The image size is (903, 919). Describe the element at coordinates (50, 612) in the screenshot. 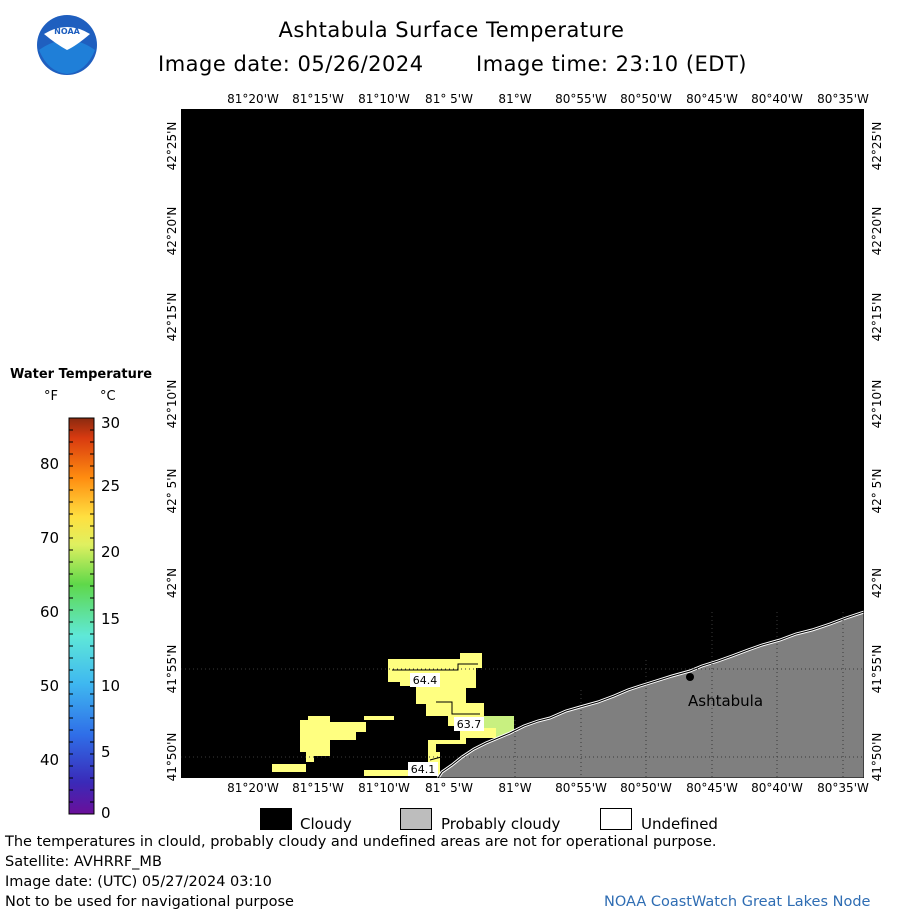

I see `fahrenheit-tick: 60` at that location.